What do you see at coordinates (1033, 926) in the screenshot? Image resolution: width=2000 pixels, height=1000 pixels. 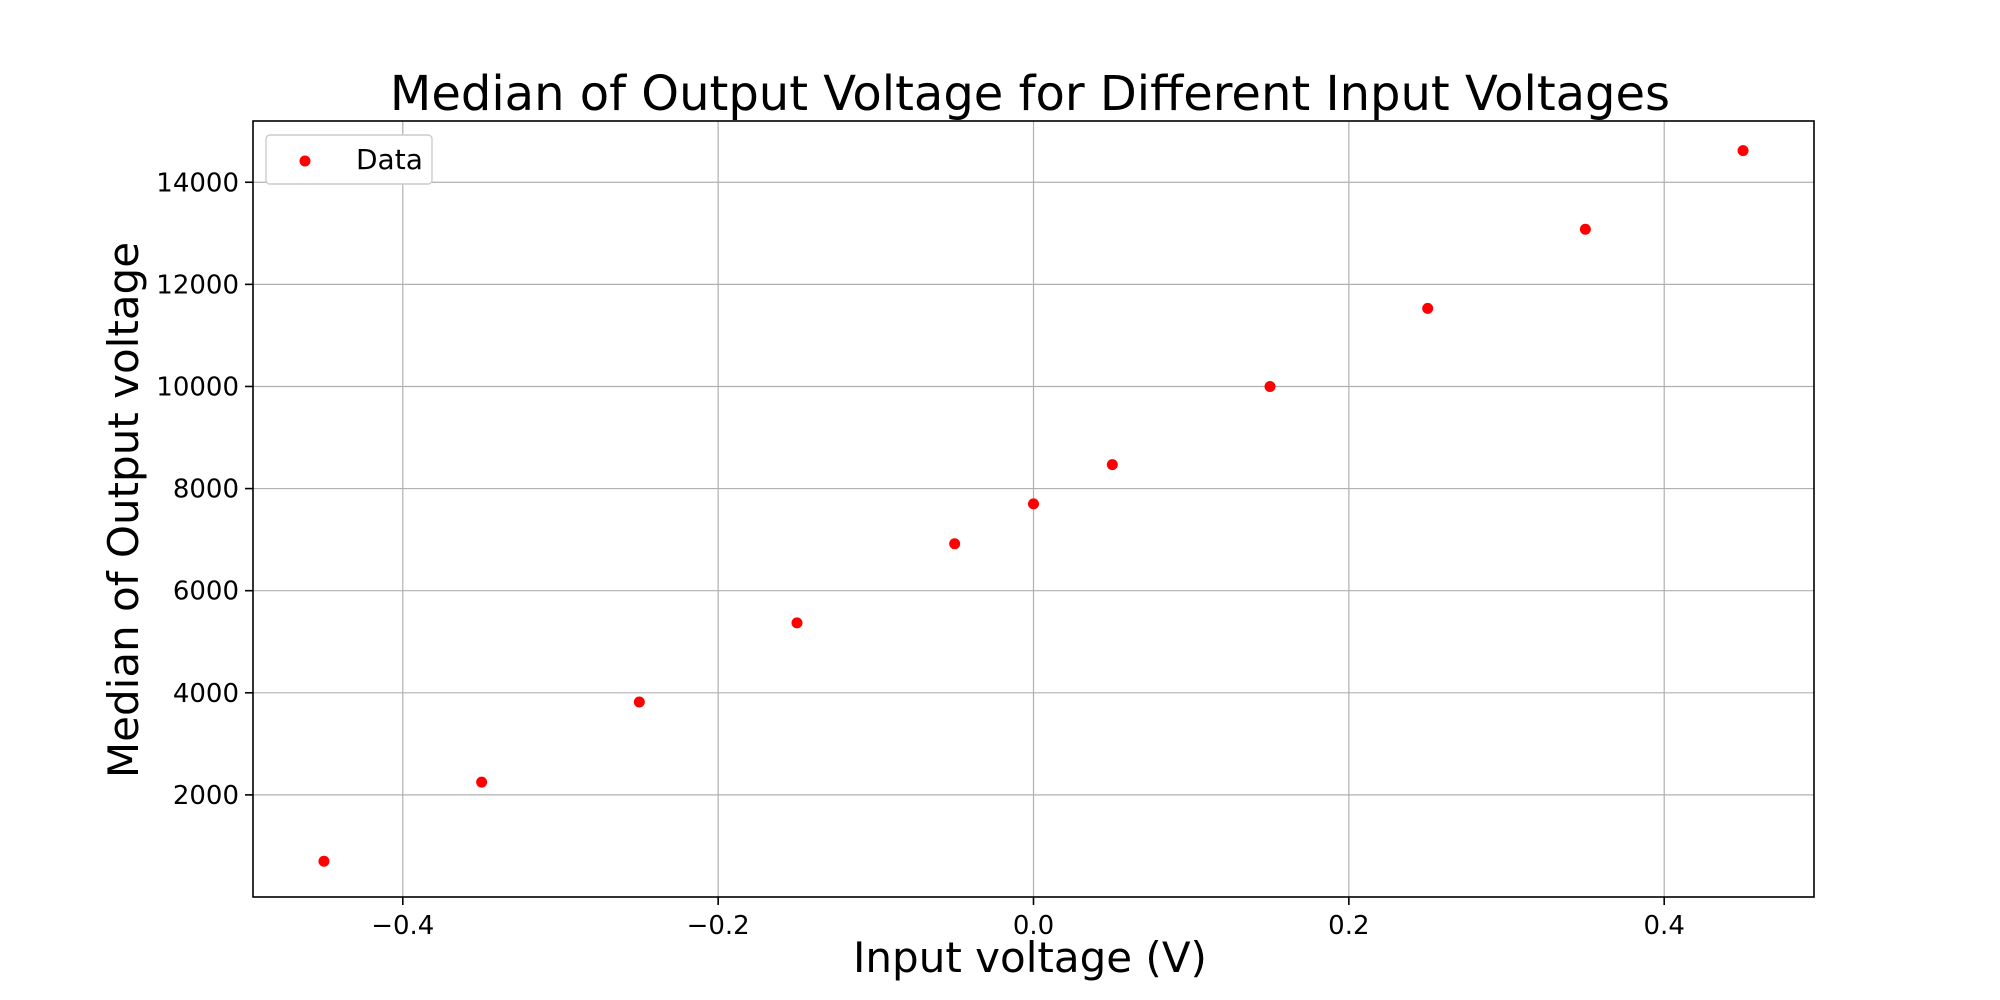 I see `x-tick-label: 0.0` at bounding box center [1033, 926].